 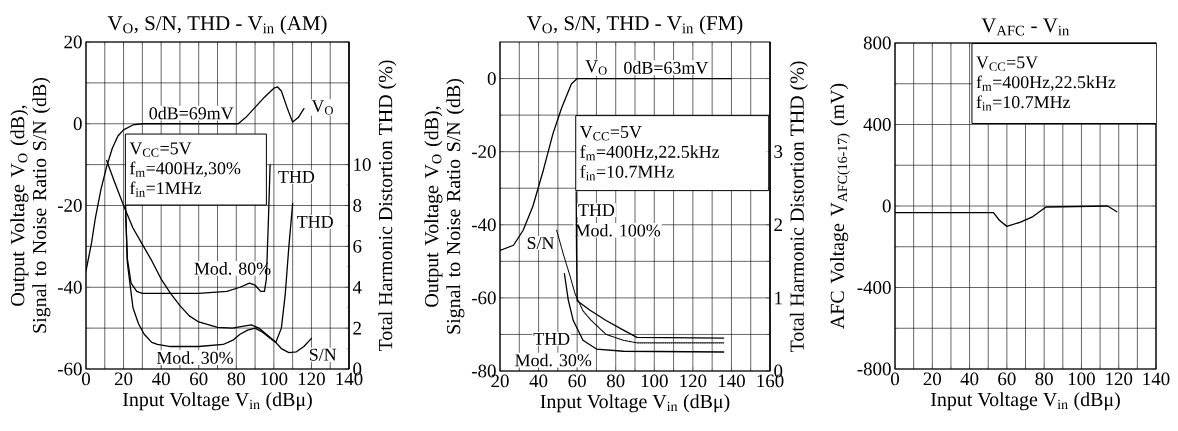 I want to click on chart-title: V$_{O}$, S/N, THD - V$_{in}$ (AM), so click(x=217, y=25).